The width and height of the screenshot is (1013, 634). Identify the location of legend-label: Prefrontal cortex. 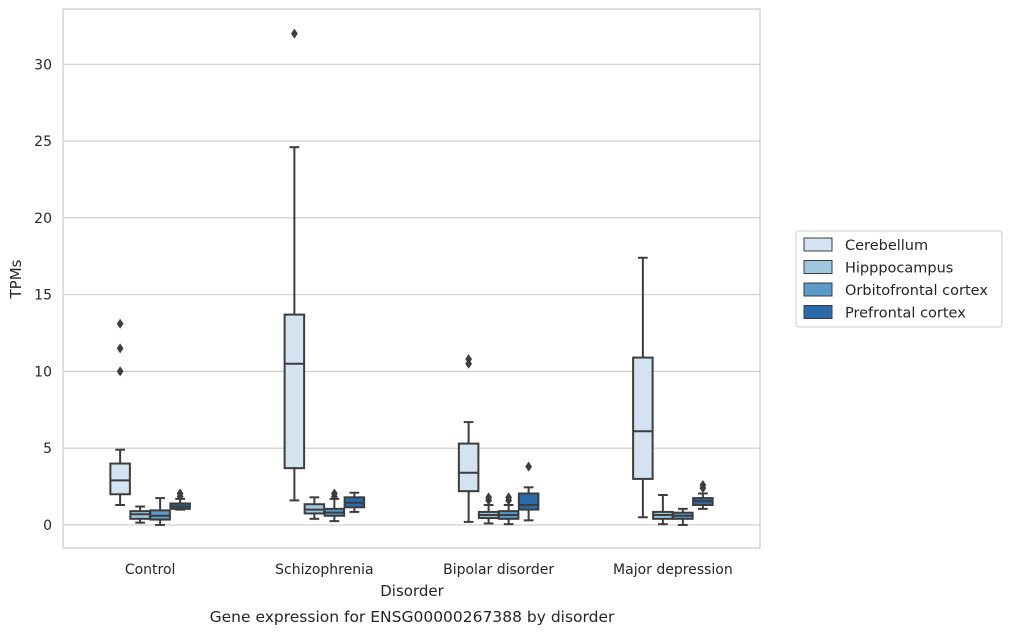
(905, 314).